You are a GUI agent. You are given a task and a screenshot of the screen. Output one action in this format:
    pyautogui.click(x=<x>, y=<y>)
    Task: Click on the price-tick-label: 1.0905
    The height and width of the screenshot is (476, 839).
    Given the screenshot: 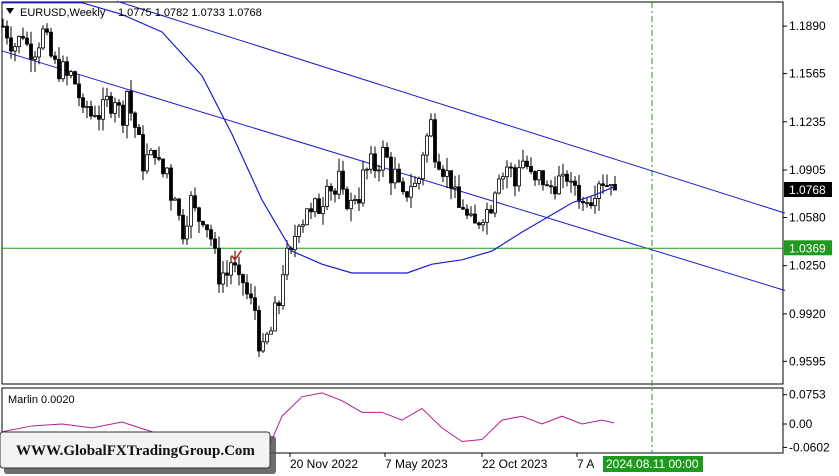 What is the action you would take?
    pyautogui.click(x=807, y=170)
    